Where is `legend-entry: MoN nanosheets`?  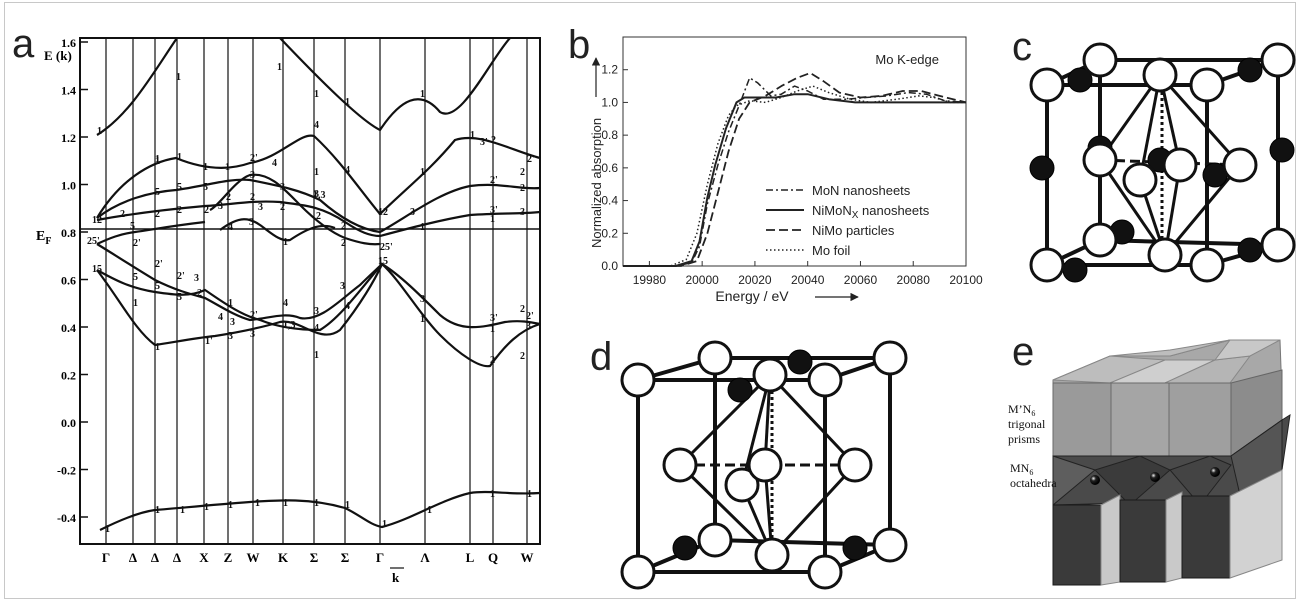
legend-entry: MoN nanosheets is located at coordinates (861, 190).